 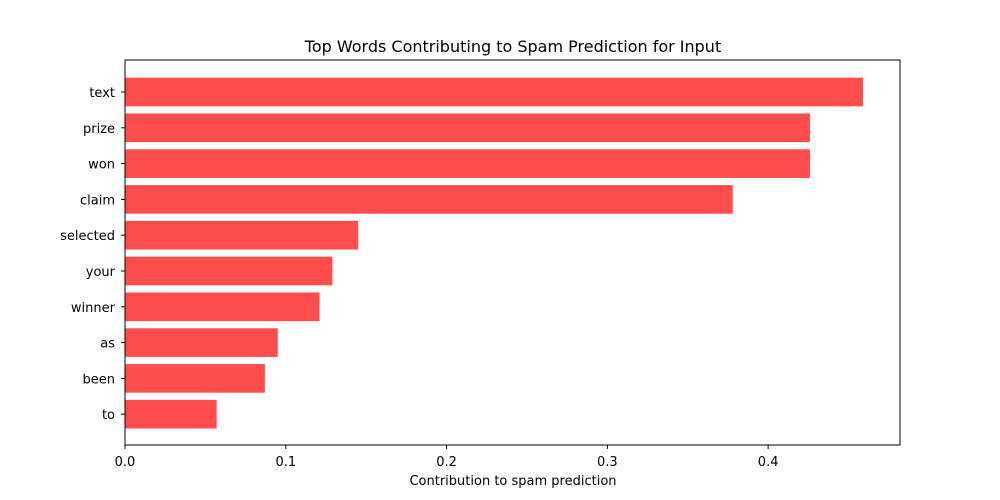 What do you see at coordinates (93, 308) in the screenshot?
I see `y-tick-label-winner: winner` at bounding box center [93, 308].